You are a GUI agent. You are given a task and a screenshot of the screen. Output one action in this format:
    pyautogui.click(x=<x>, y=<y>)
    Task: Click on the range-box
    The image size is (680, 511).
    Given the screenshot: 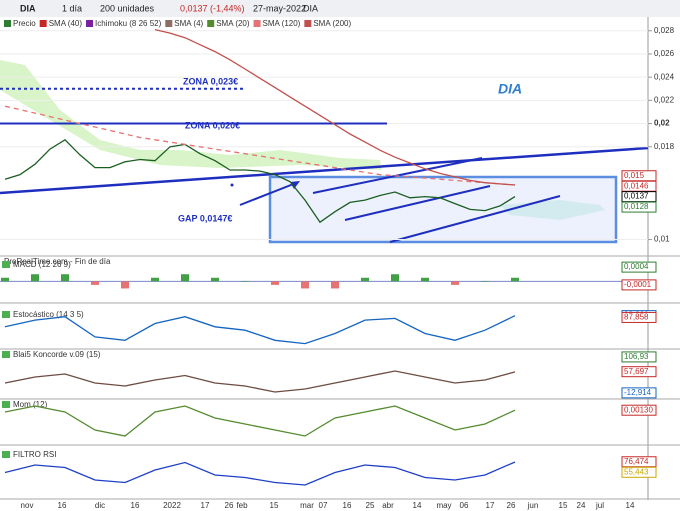 What is the action you would take?
    pyautogui.click(x=443, y=209)
    